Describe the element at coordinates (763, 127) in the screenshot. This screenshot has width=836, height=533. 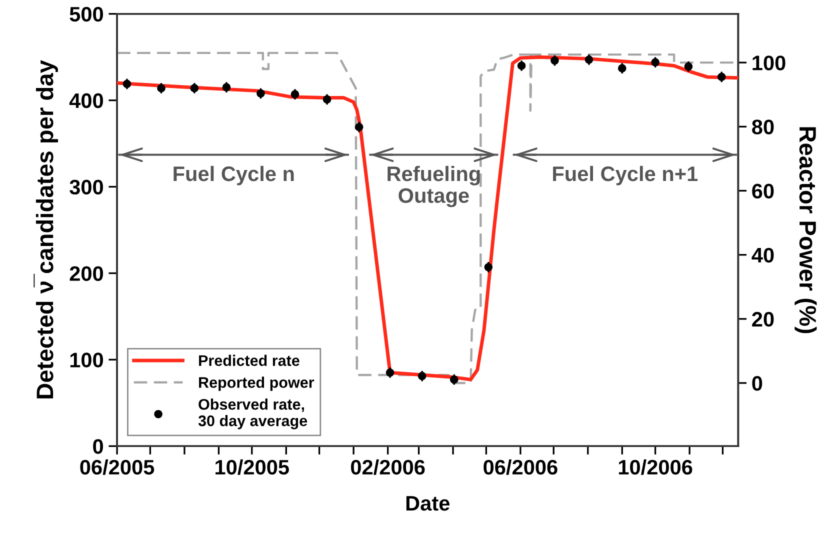
I see `y2-tick-label: 80` at that location.